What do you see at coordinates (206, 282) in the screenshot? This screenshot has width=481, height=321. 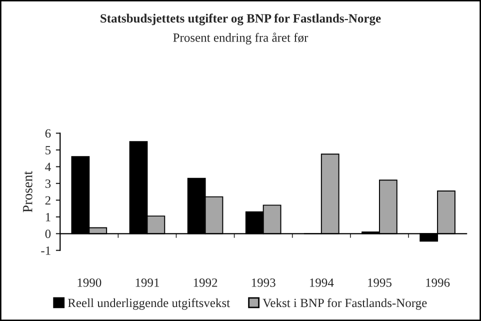 I see `x-tick-label: 1992` at bounding box center [206, 282].